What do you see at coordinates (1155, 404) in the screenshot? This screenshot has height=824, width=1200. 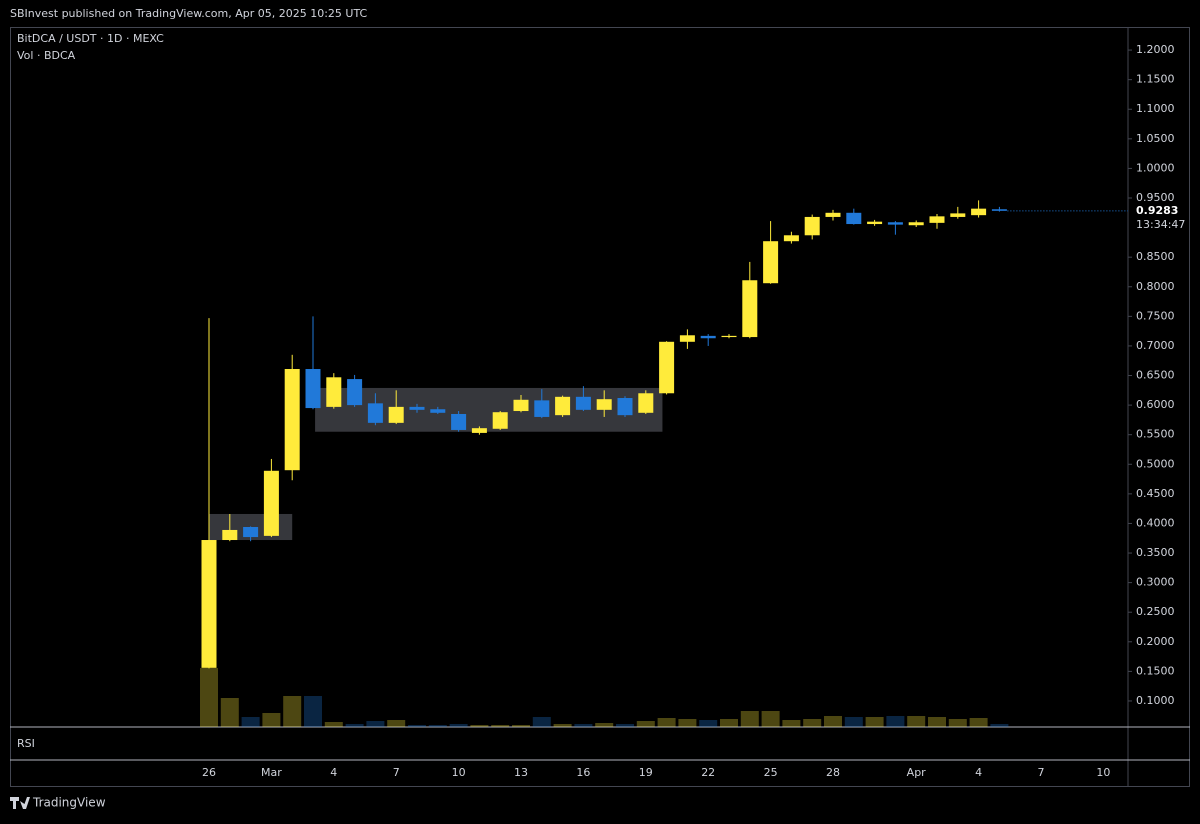 I see `y-tick-label: 0.6000` at bounding box center [1155, 404].